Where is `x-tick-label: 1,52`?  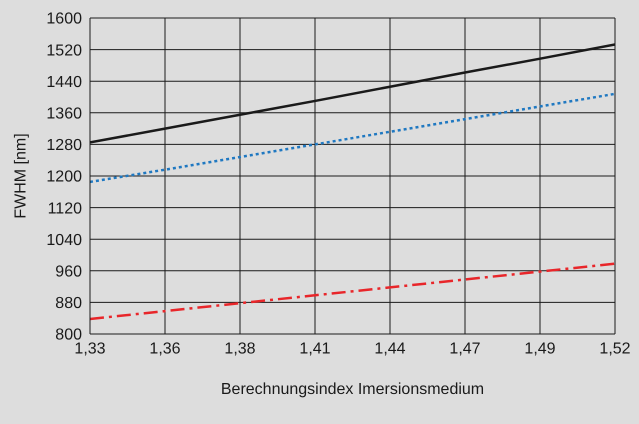
x-tick-label: 1,52 is located at coordinates (615, 349).